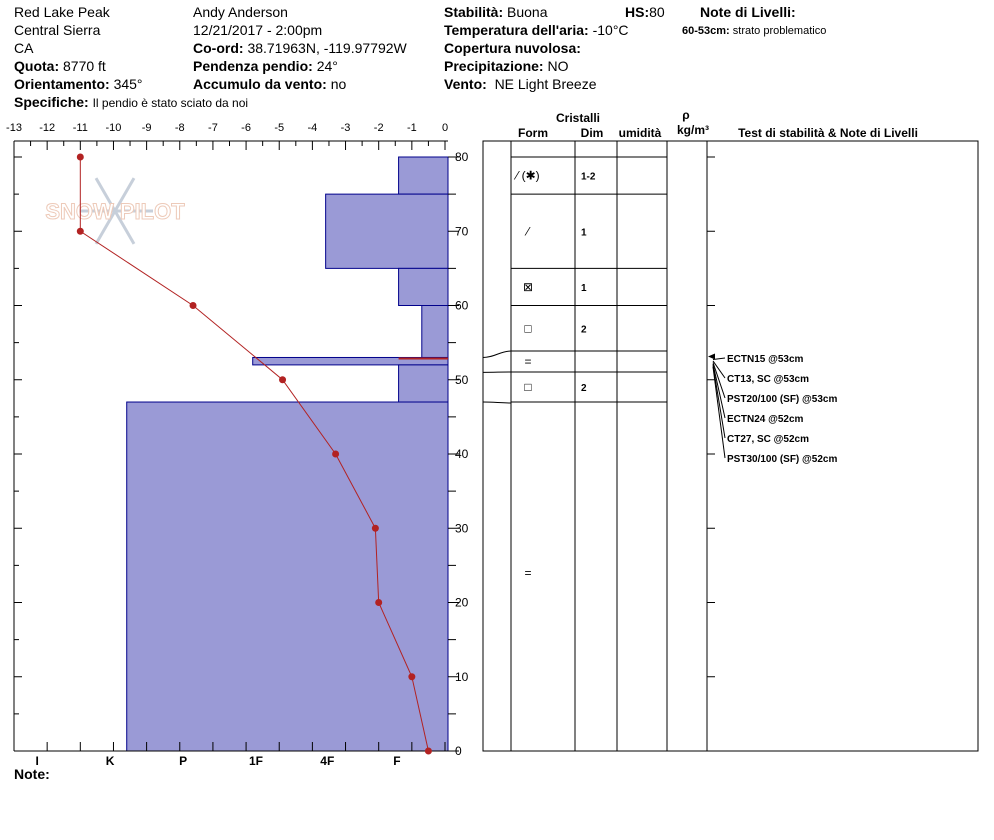 This screenshot has width=994, height=840. What do you see at coordinates (765, 419) in the screenshot?
I see `stability-test: ECTN24 @52cm` at bounding box center [765, 419].